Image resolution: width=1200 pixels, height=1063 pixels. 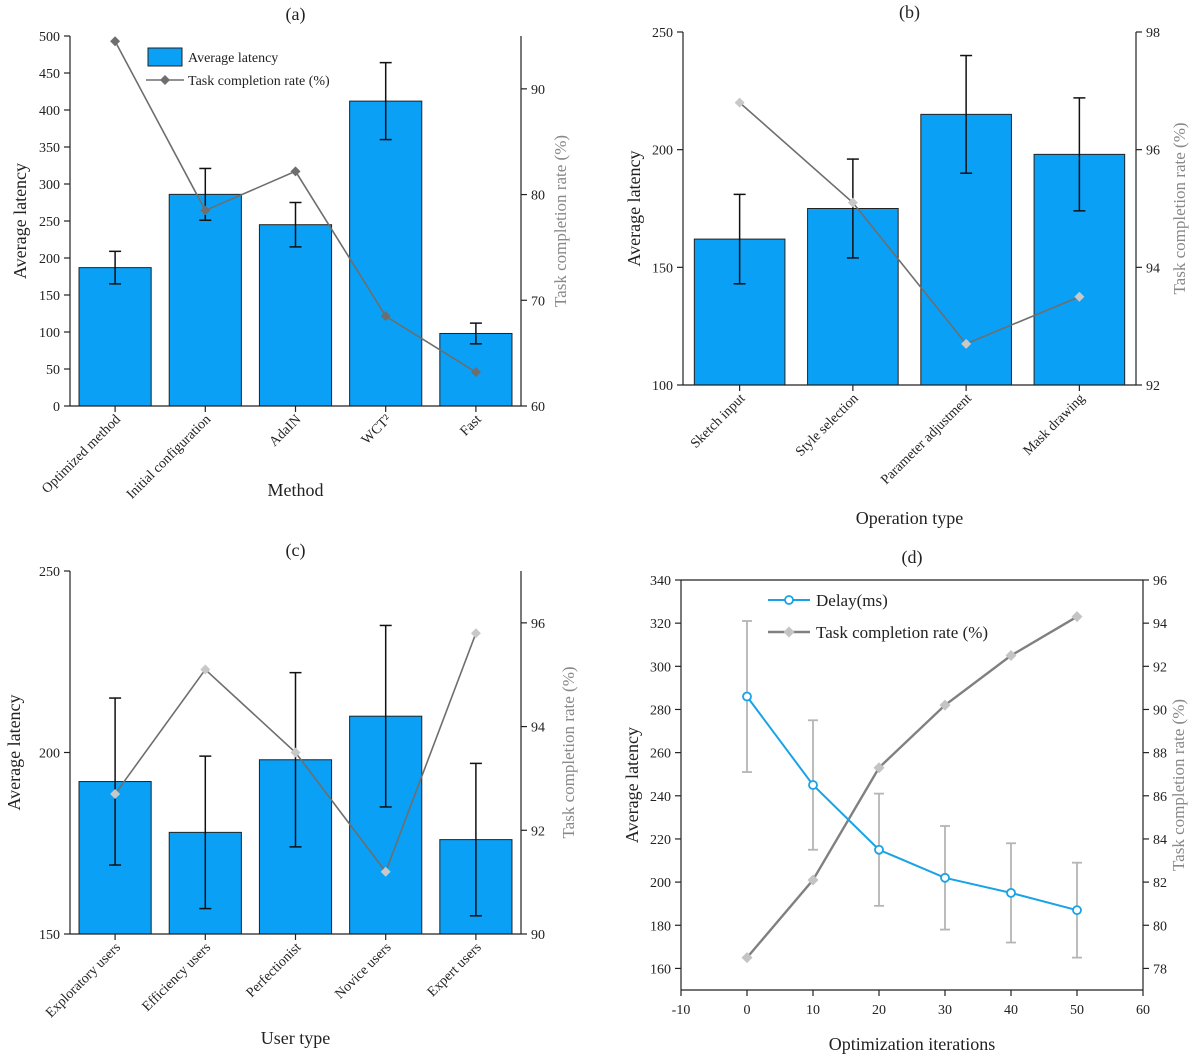 What do you see at coordinates (878, 616) in the screenshot?
I see `legend: Delay(ms) Task completion rate (%)` at bounding box center [878, 616].